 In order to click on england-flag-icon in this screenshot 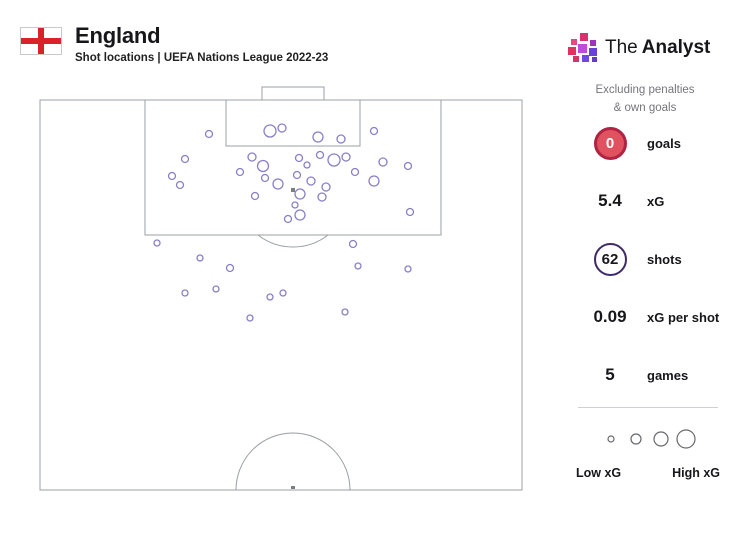, I will do `click(41, 41)`.